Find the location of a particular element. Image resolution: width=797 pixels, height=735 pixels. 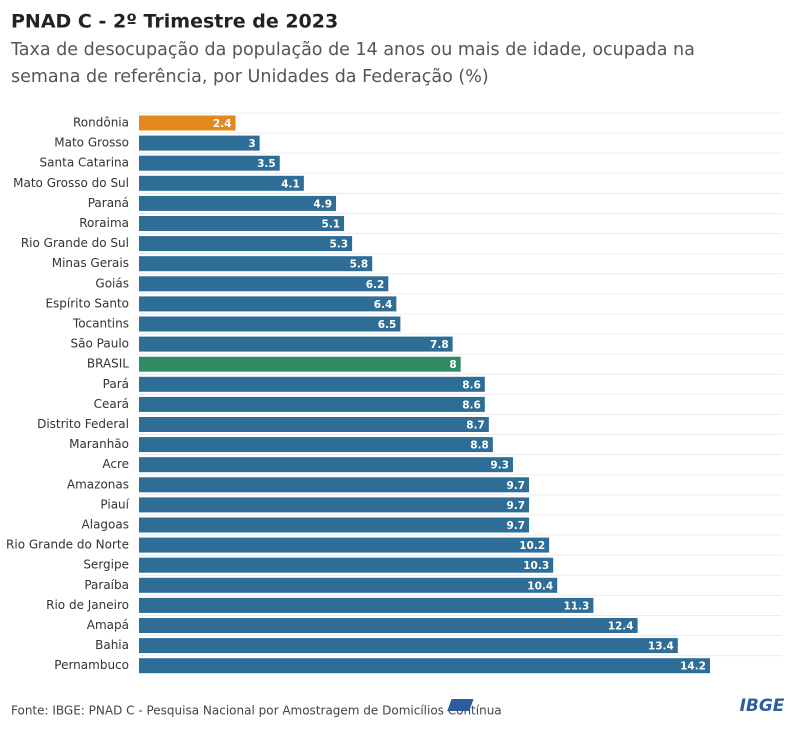

category-label: Pará is located at coordinates (116, 384).